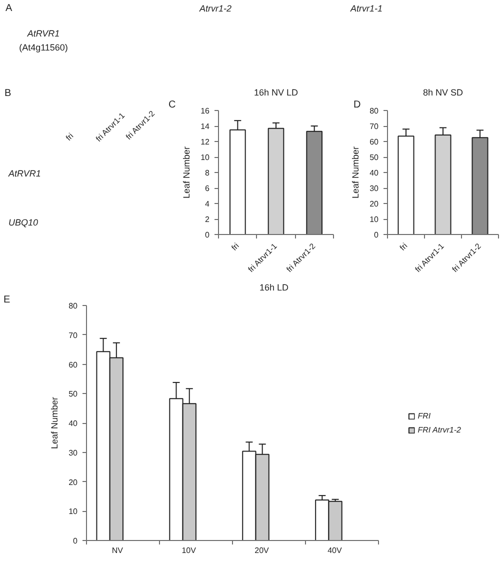 Image resolution: width=501 pixels, height=562 pixels. What do you see at coordinates (23, 223) in the screenshot?
I see `text: UBQ10` at bounding box center [23, 223].